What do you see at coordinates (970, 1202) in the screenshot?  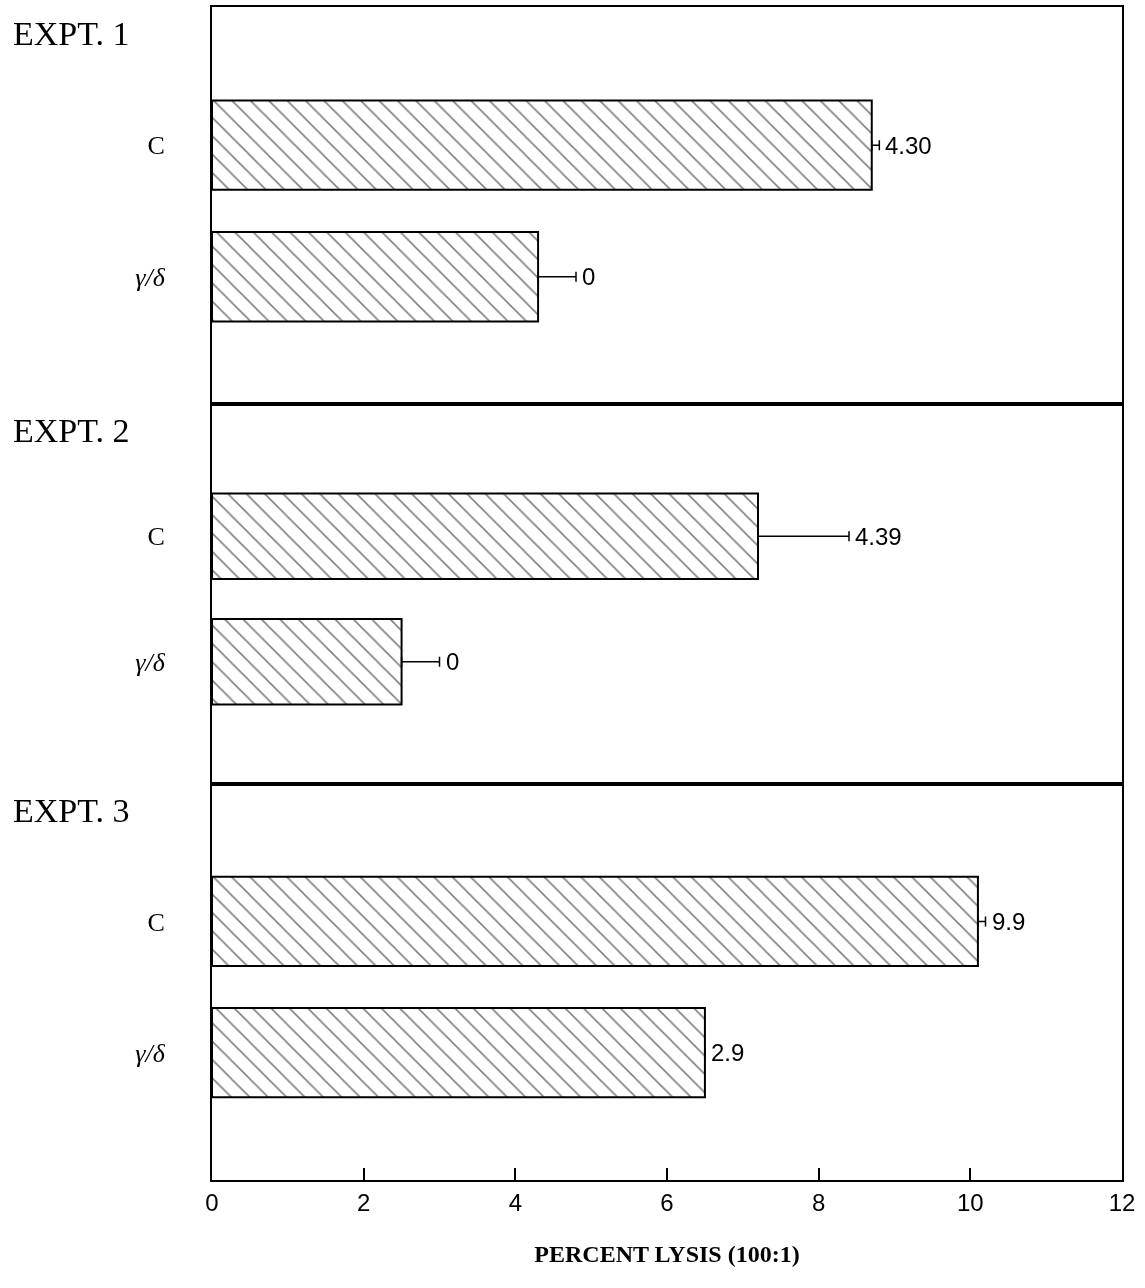 I see `x-tick-label: 10` at bounding box center [970, 1202].